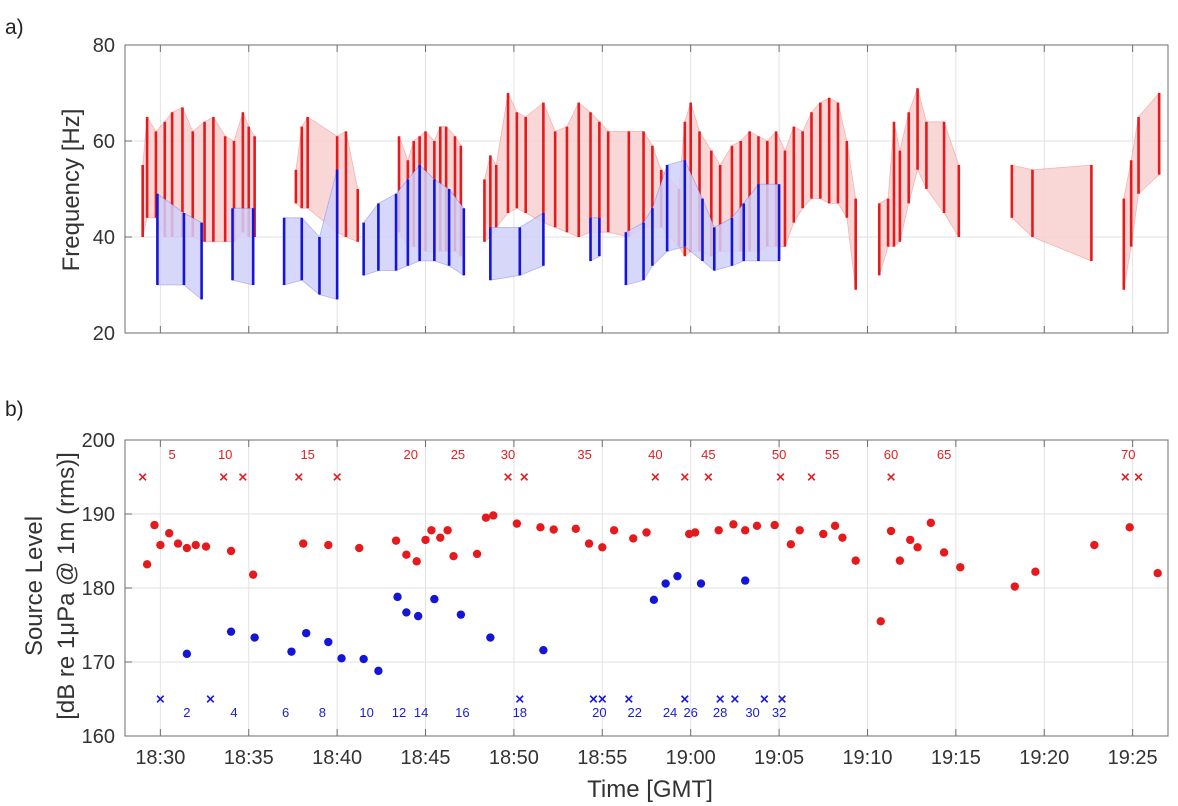  What do you see at coordinates (307, 454) in the screenshot?
I see `red-call-number: 15` at bounding box center [307, 454].